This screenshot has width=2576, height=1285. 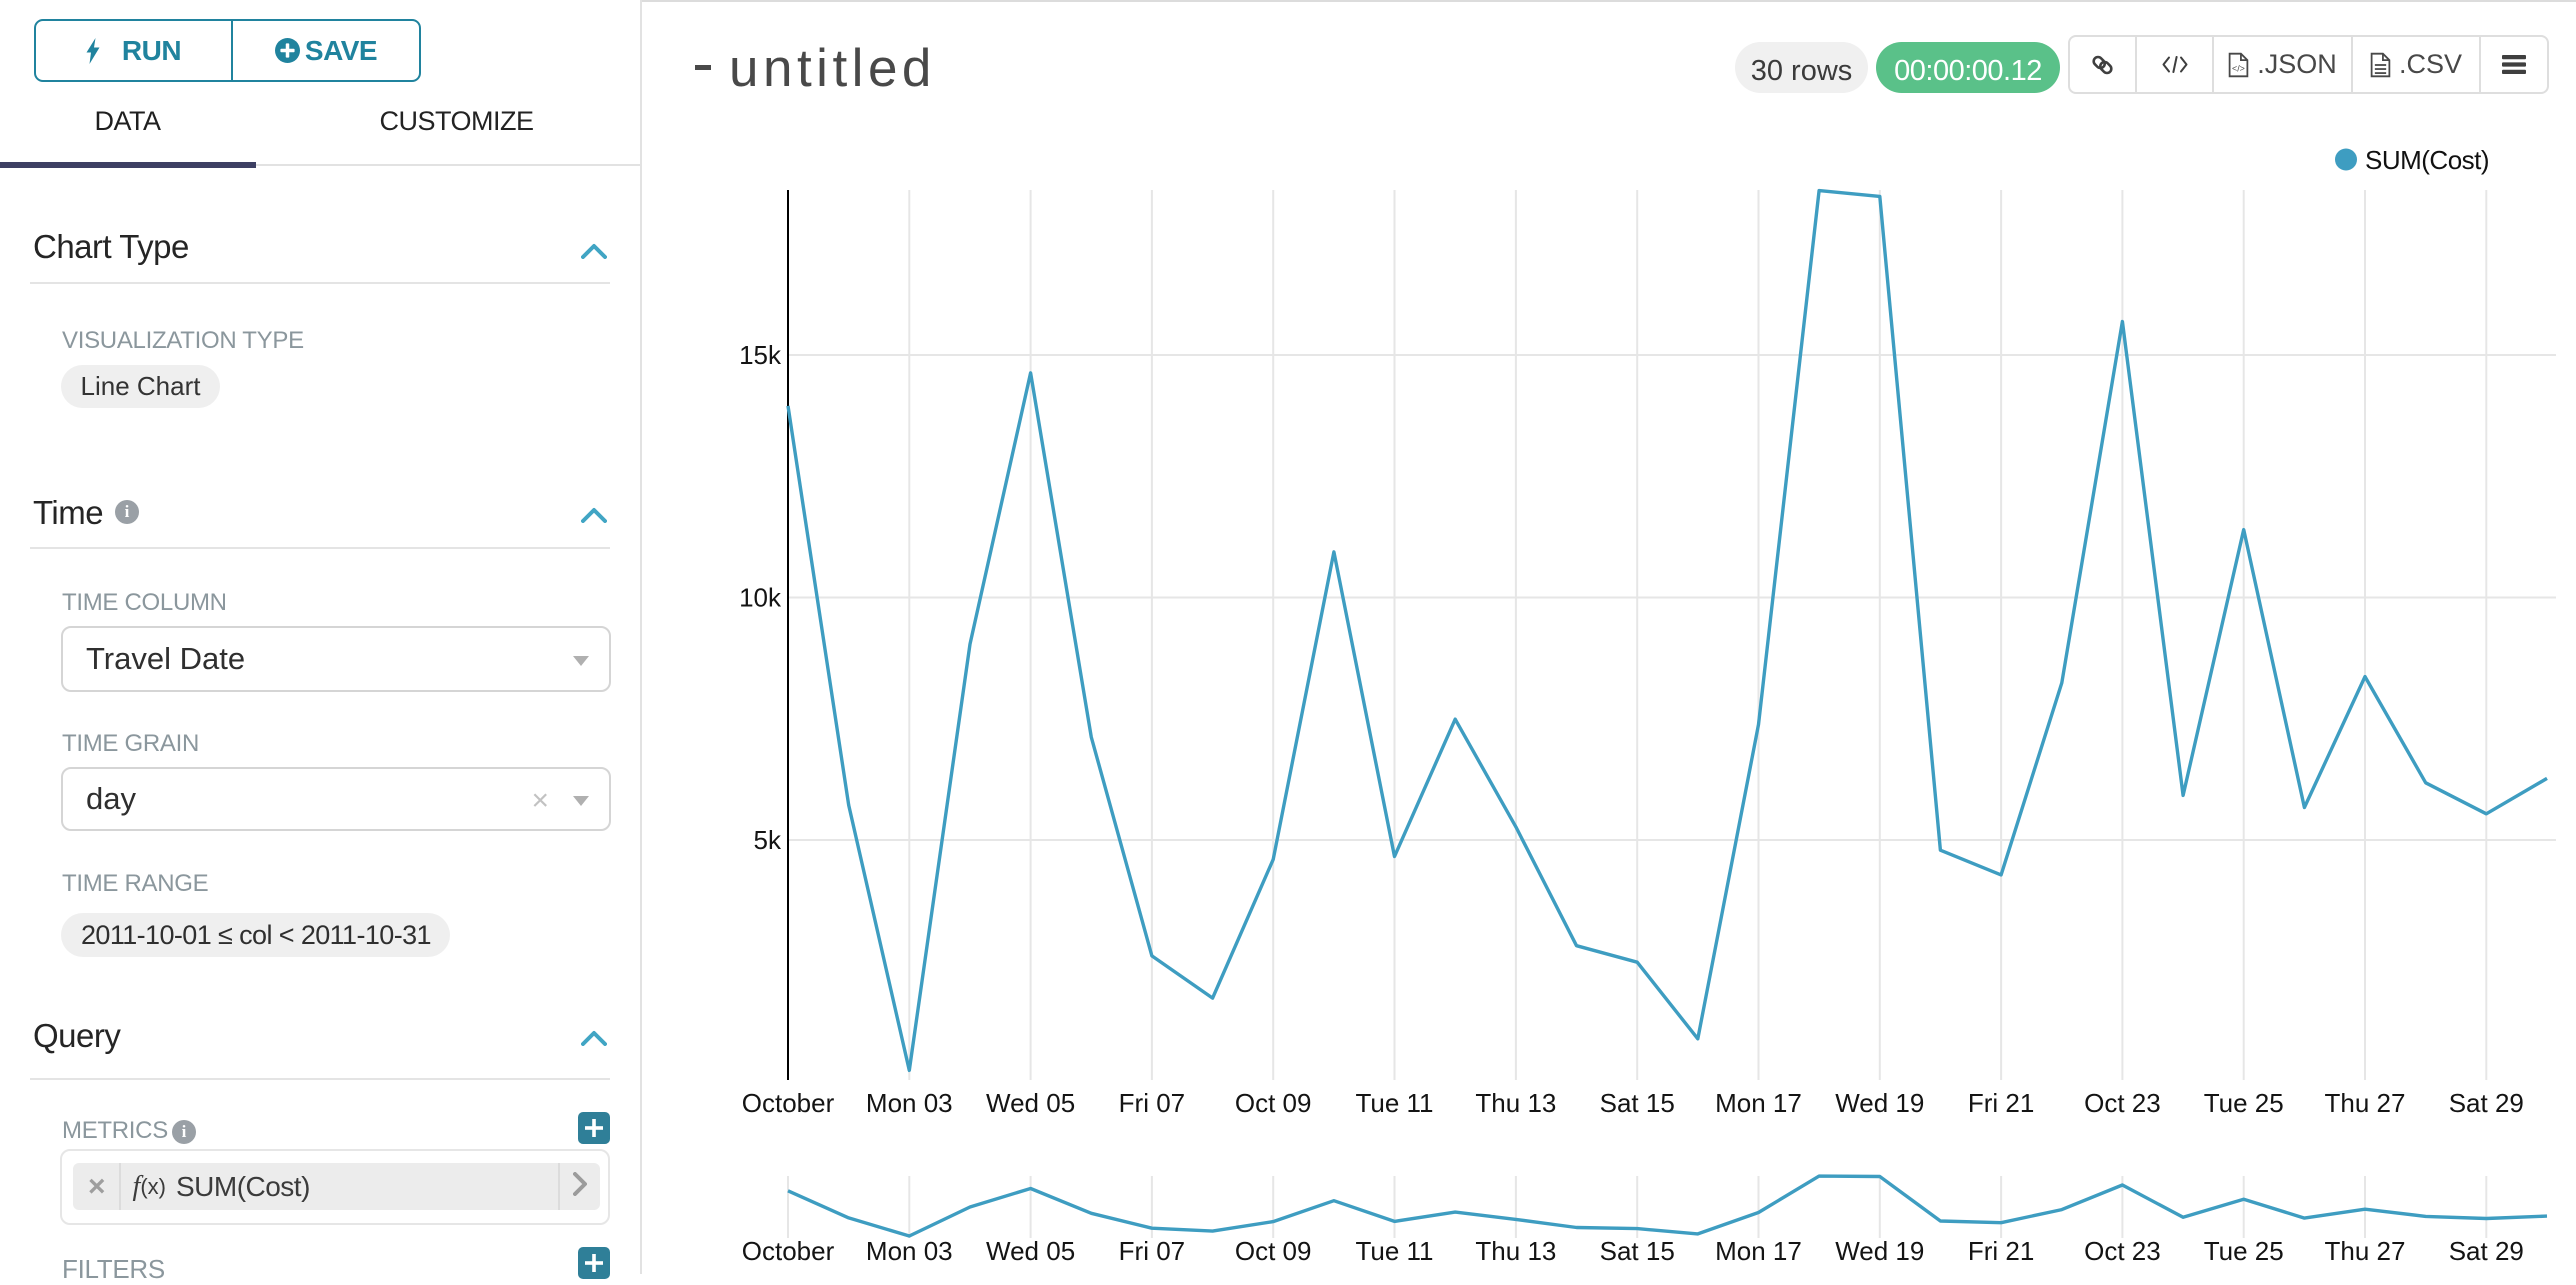 I want to click on svg-text: 15k, so click(x=760, y=355).